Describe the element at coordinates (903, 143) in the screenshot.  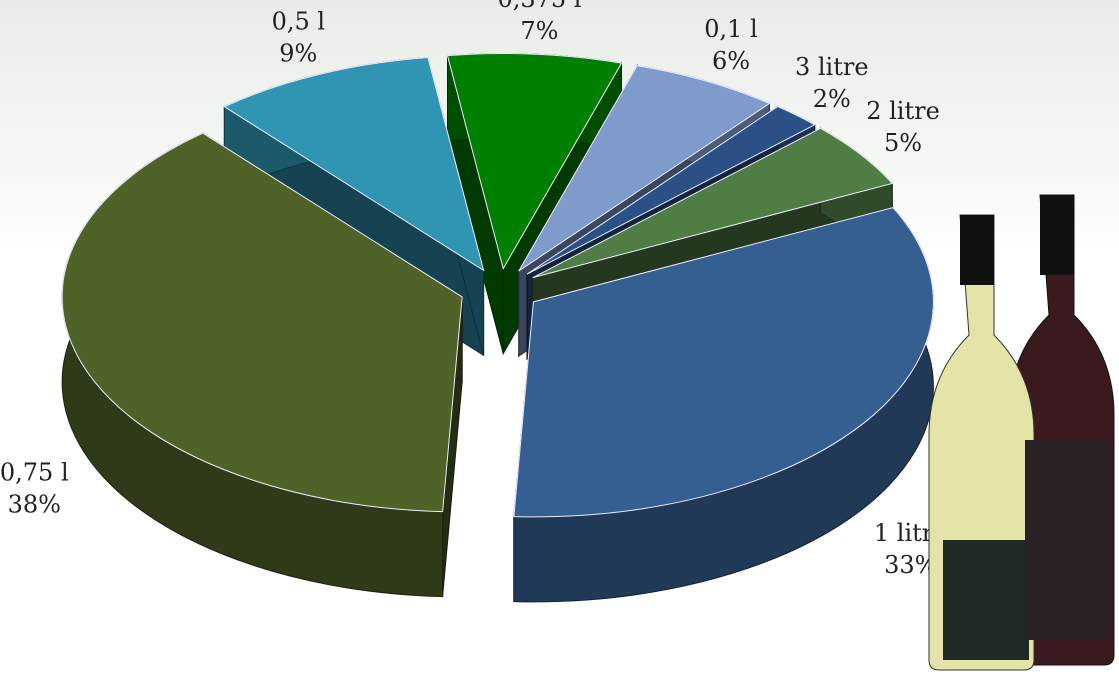
I see `slice-value-label: 5%` at that location.